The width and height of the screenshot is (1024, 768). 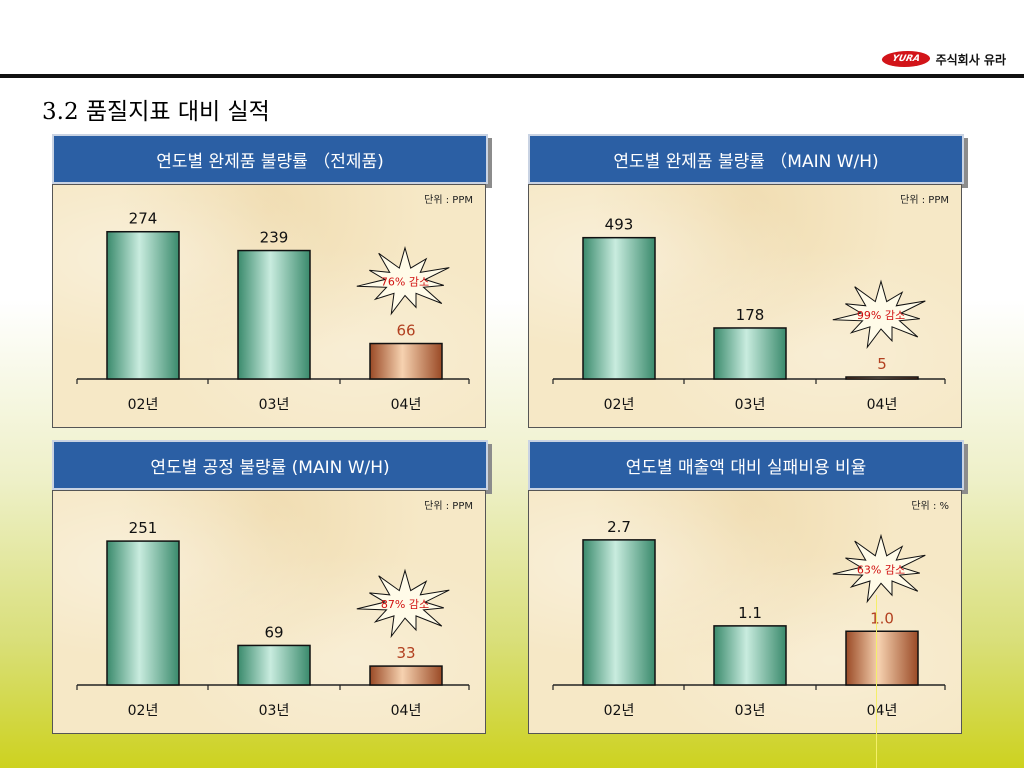 What do you see at coordinates (156, 112) in the screenshot?
I see `page-title: 3.2 품질지표 대비 실적` at bounding box center [156, 112].